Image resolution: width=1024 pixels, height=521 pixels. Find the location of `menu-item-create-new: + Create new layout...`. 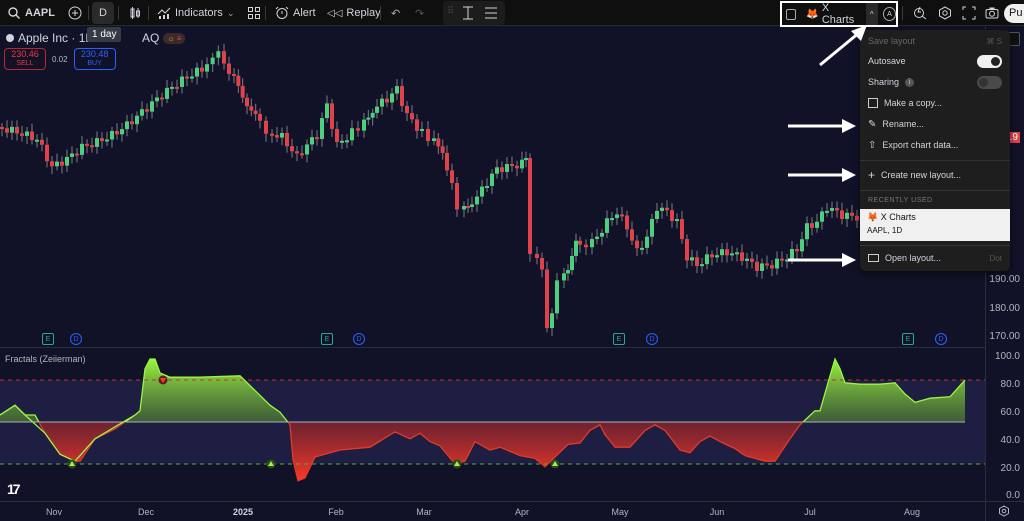

menu-item-create-new: + Create new layout... is located at coordinates (935, 175).